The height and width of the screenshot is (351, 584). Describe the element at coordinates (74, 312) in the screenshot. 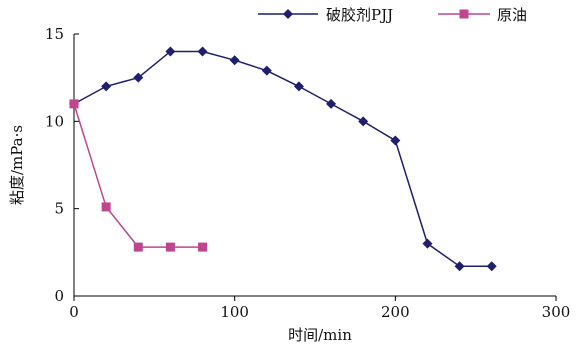

I see `x-tick-label: 0` at that location.